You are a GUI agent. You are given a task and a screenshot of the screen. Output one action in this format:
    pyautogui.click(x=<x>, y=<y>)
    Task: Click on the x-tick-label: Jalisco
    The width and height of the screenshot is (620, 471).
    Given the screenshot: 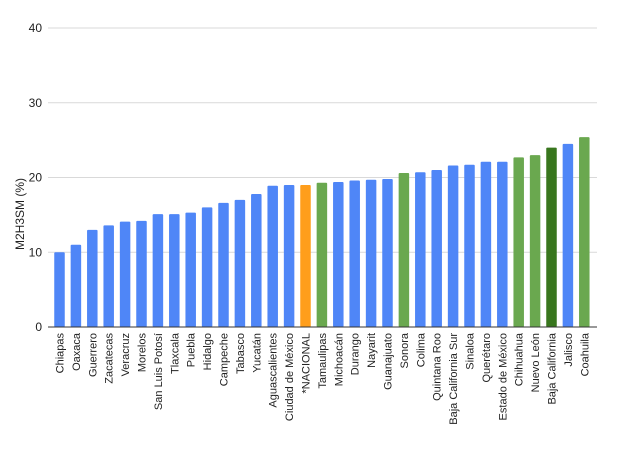 What is the action you would take?
    pyautogui.click(x=569, y=350)
    